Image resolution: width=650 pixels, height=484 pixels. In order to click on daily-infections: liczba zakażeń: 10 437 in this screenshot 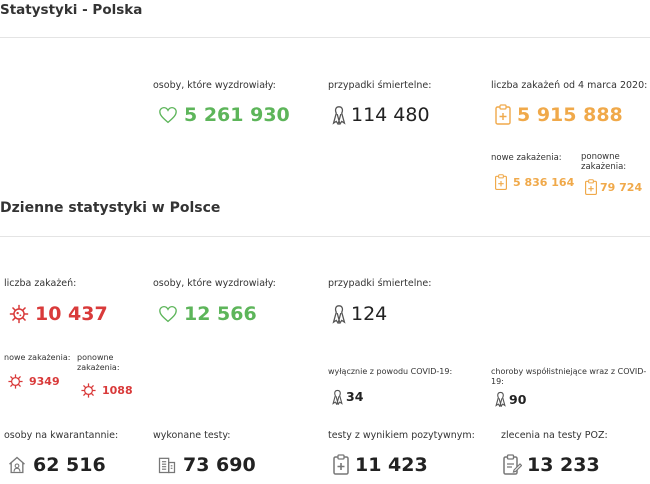, I will do `click(56, 301)`.